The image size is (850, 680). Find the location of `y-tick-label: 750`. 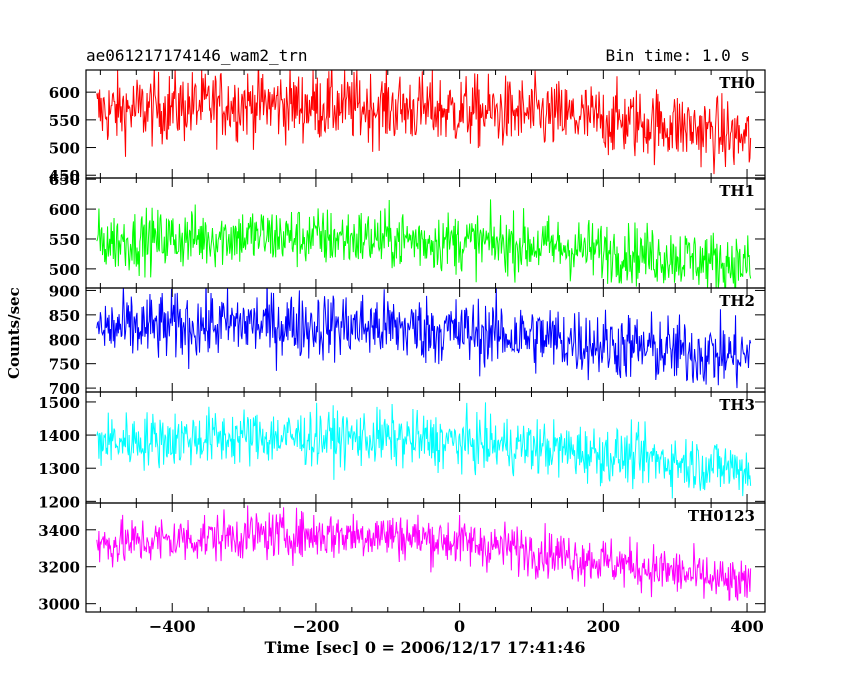

y-tick-label: 750 is located at coordinates (64, 365).